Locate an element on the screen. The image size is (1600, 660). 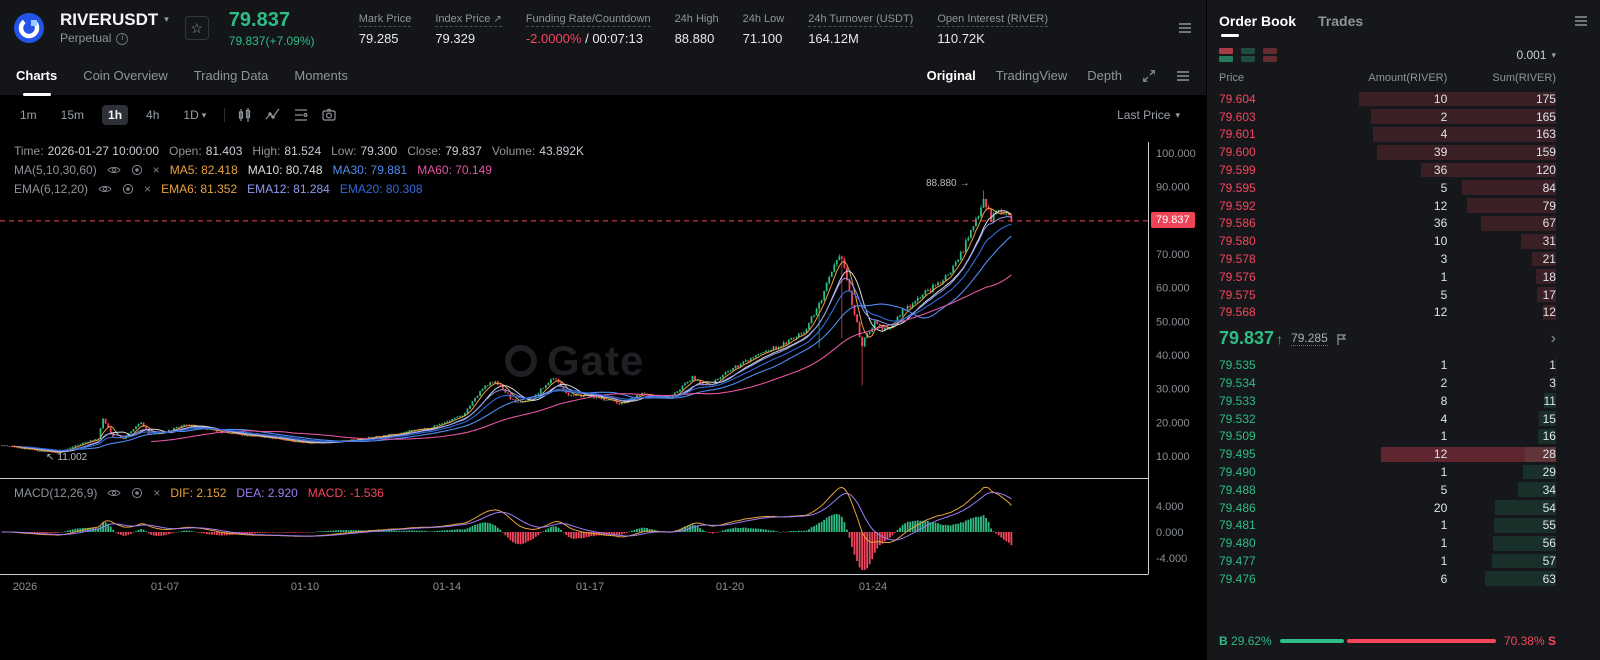
ob-price: 79.599 is located at coordinates (1237, 170).